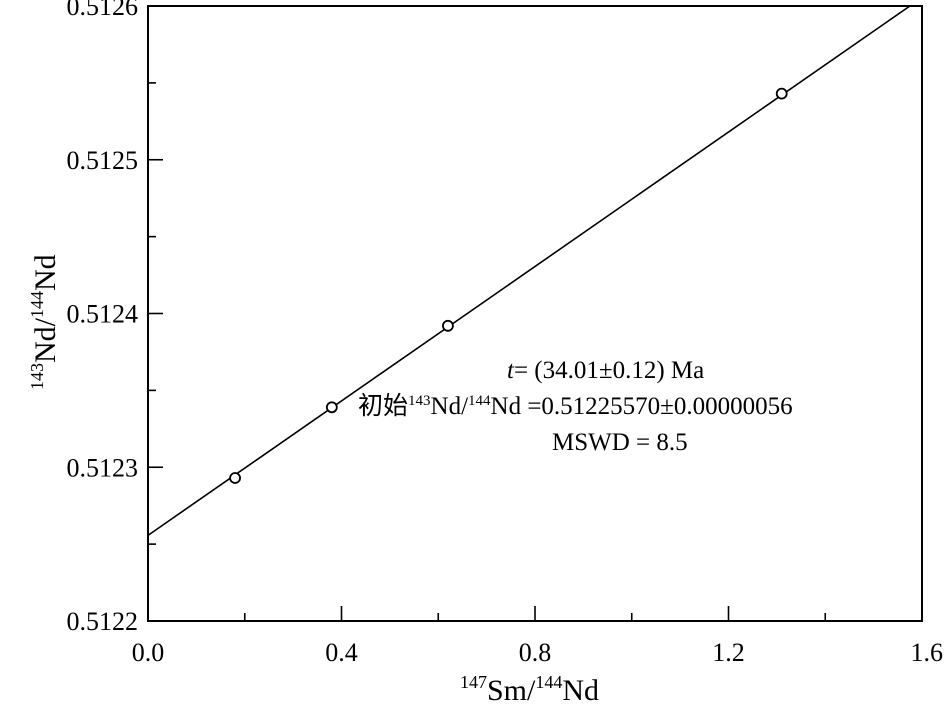 Image resolution: width=945 pixels, height=711 pixels. Describe the element at coordinates (341, 652) in the screenshot. I see `x-tick-label: 0.4` at that location.